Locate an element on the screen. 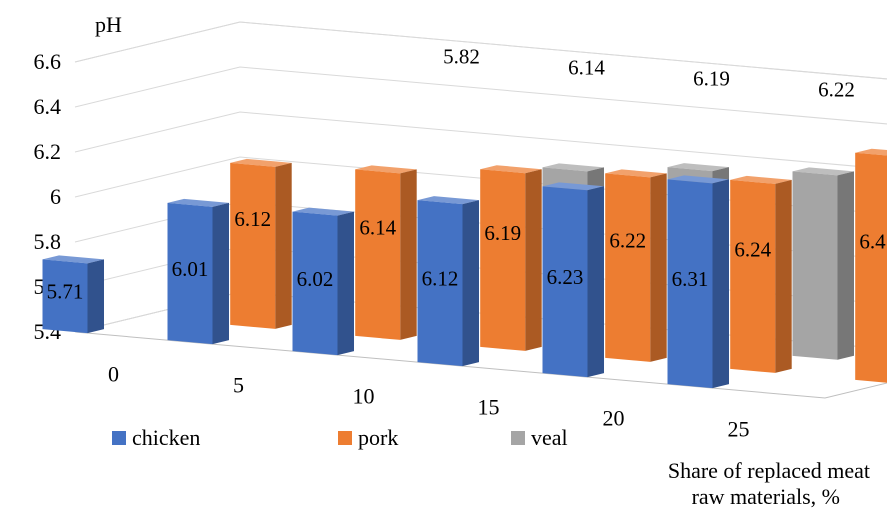 The width and height of the screenshot is (887, 512). data-label-chicken-15: 6.12 is located at coordinates (440, 279).